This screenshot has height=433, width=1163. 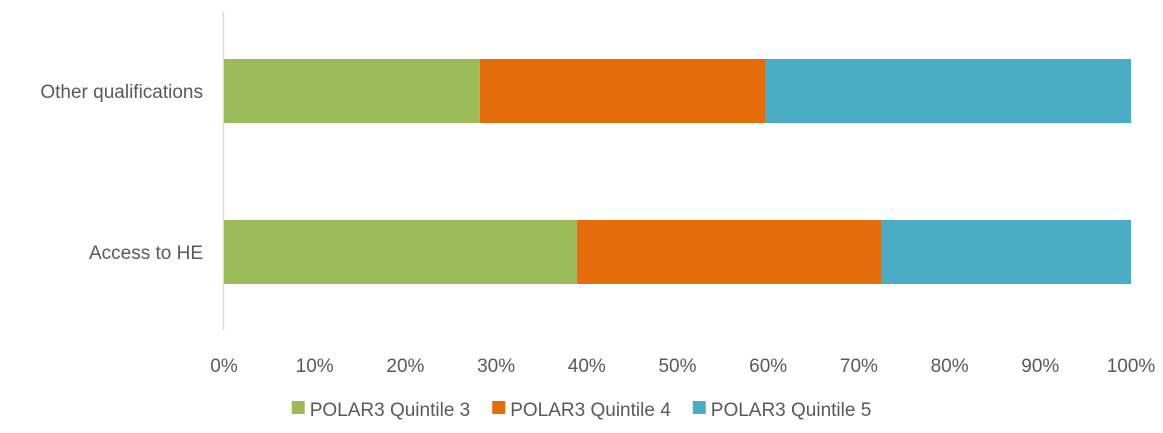 I want to click on category-labels-layer: Other qualifications Access to HE, so click(x=121, y=173).